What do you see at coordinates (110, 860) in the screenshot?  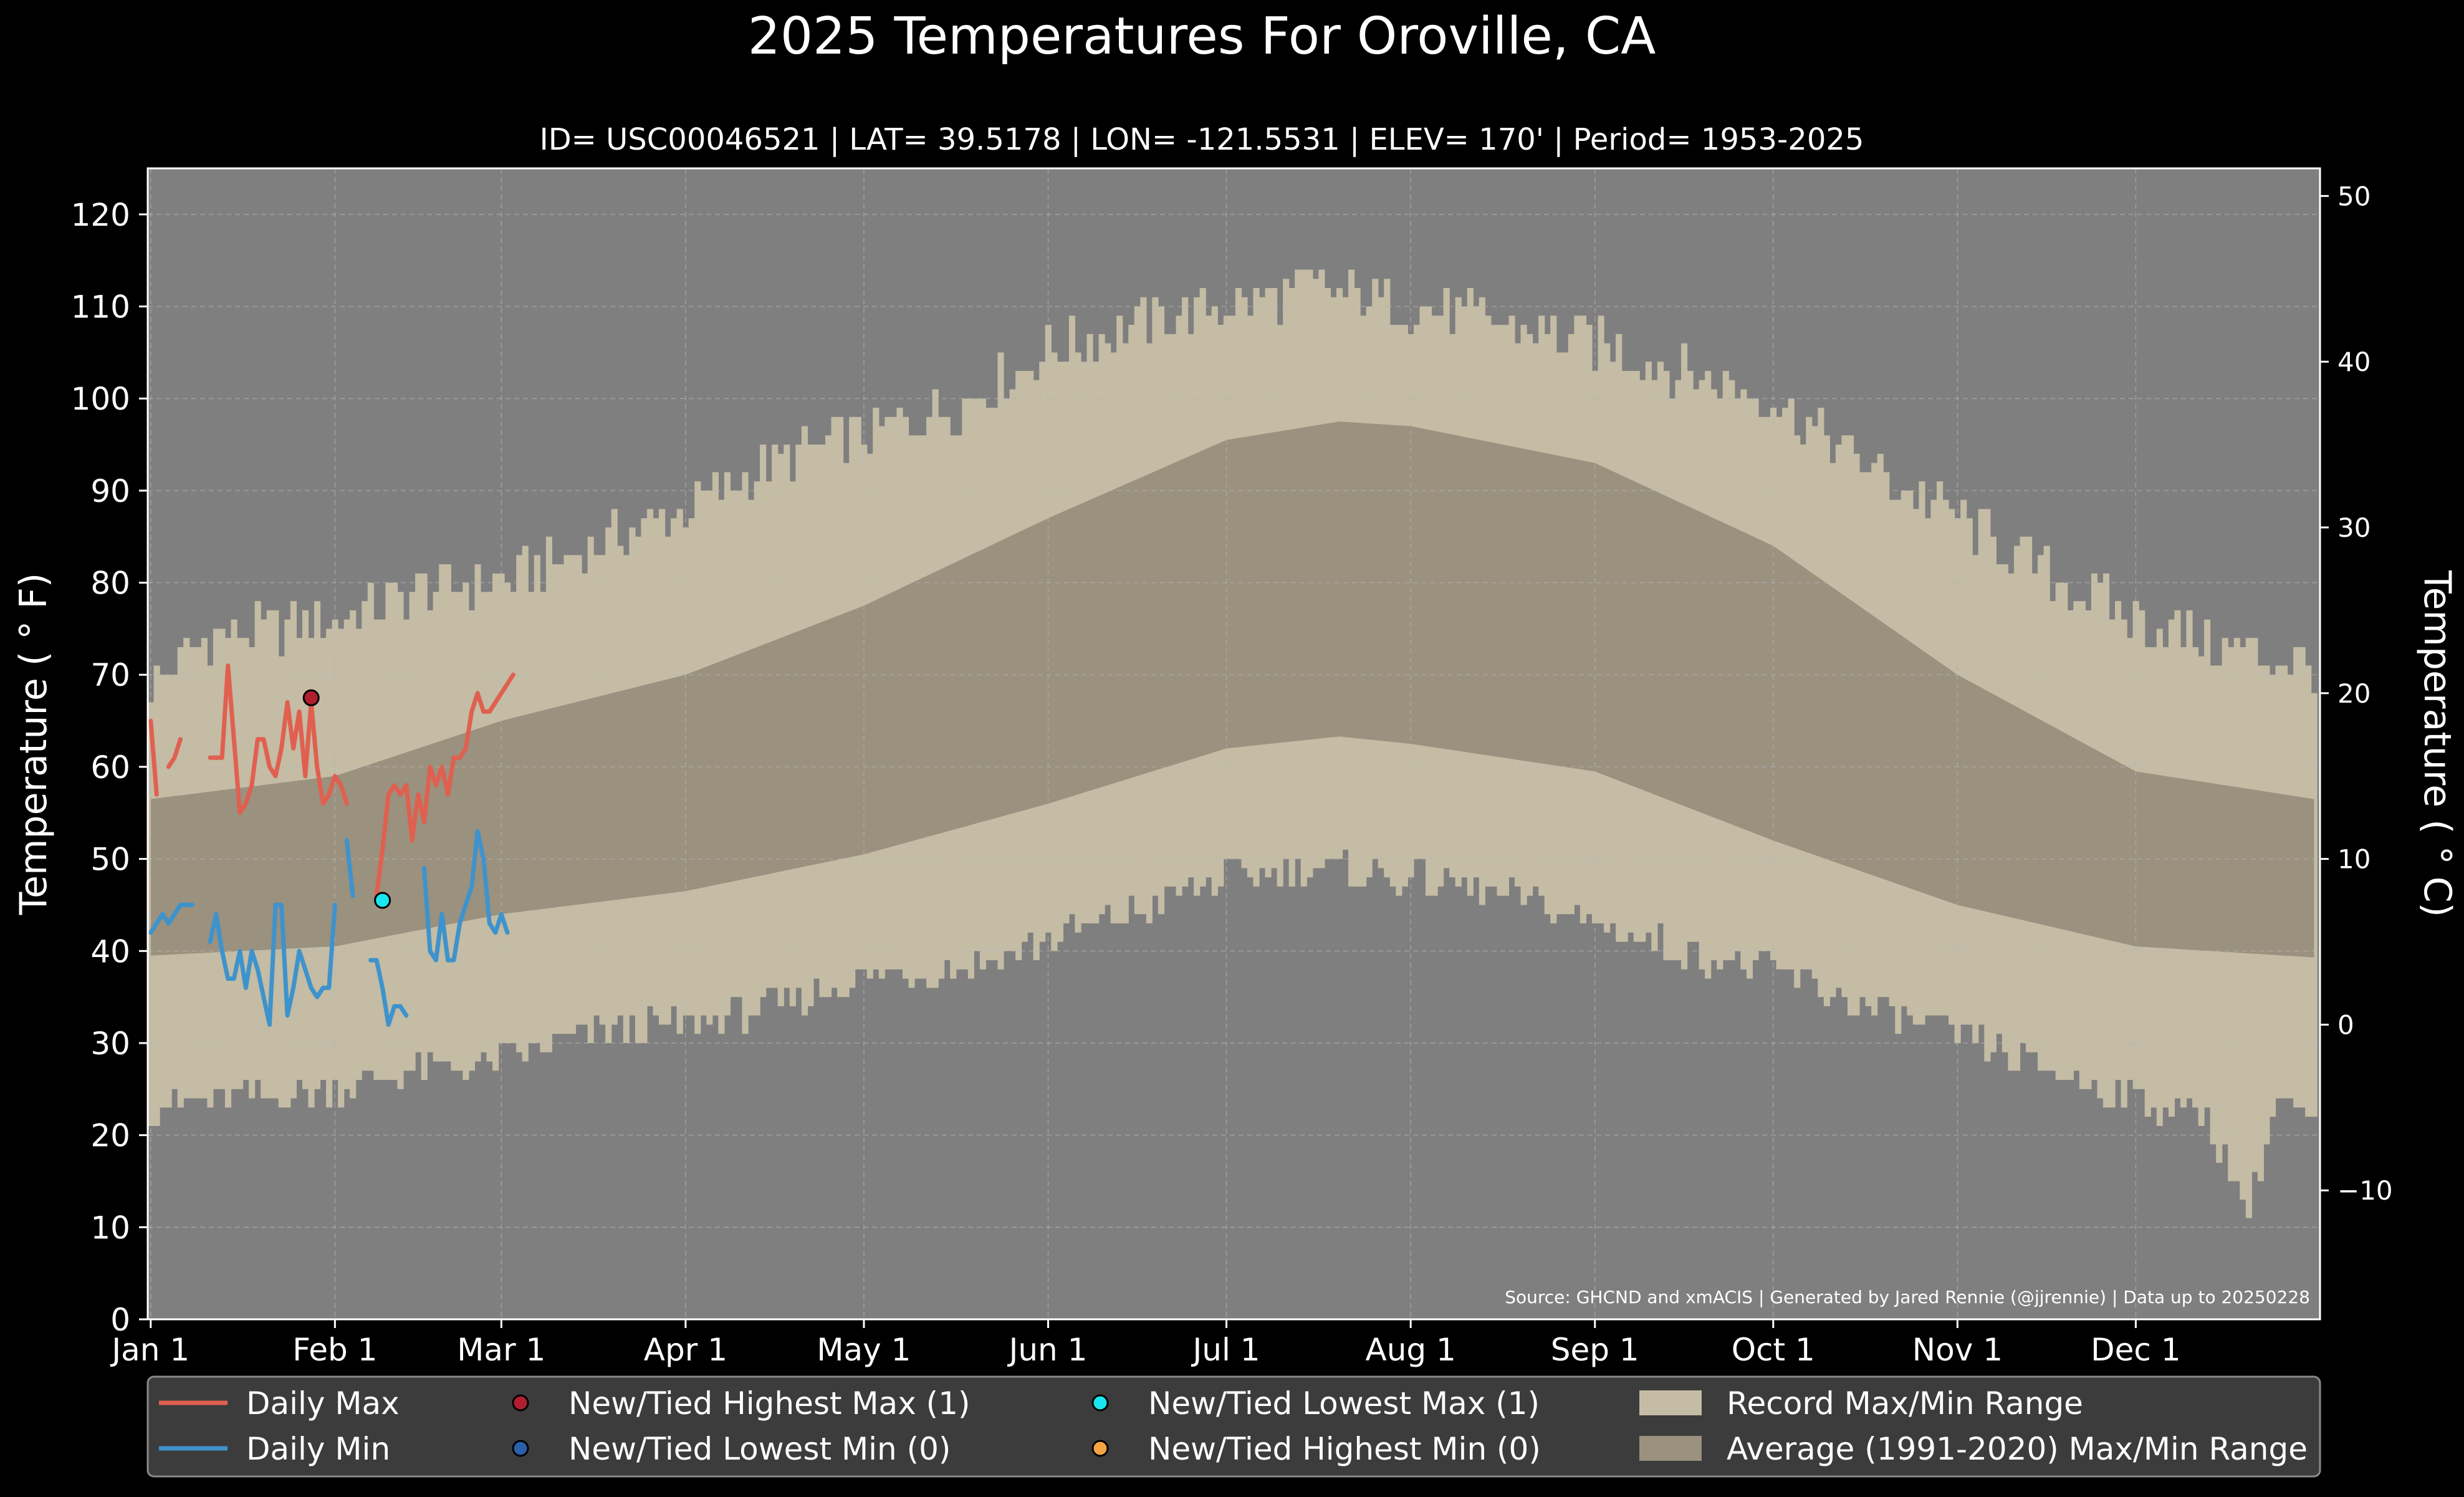 I see `y-tick-label: 50` at bounding box center [110, 860].